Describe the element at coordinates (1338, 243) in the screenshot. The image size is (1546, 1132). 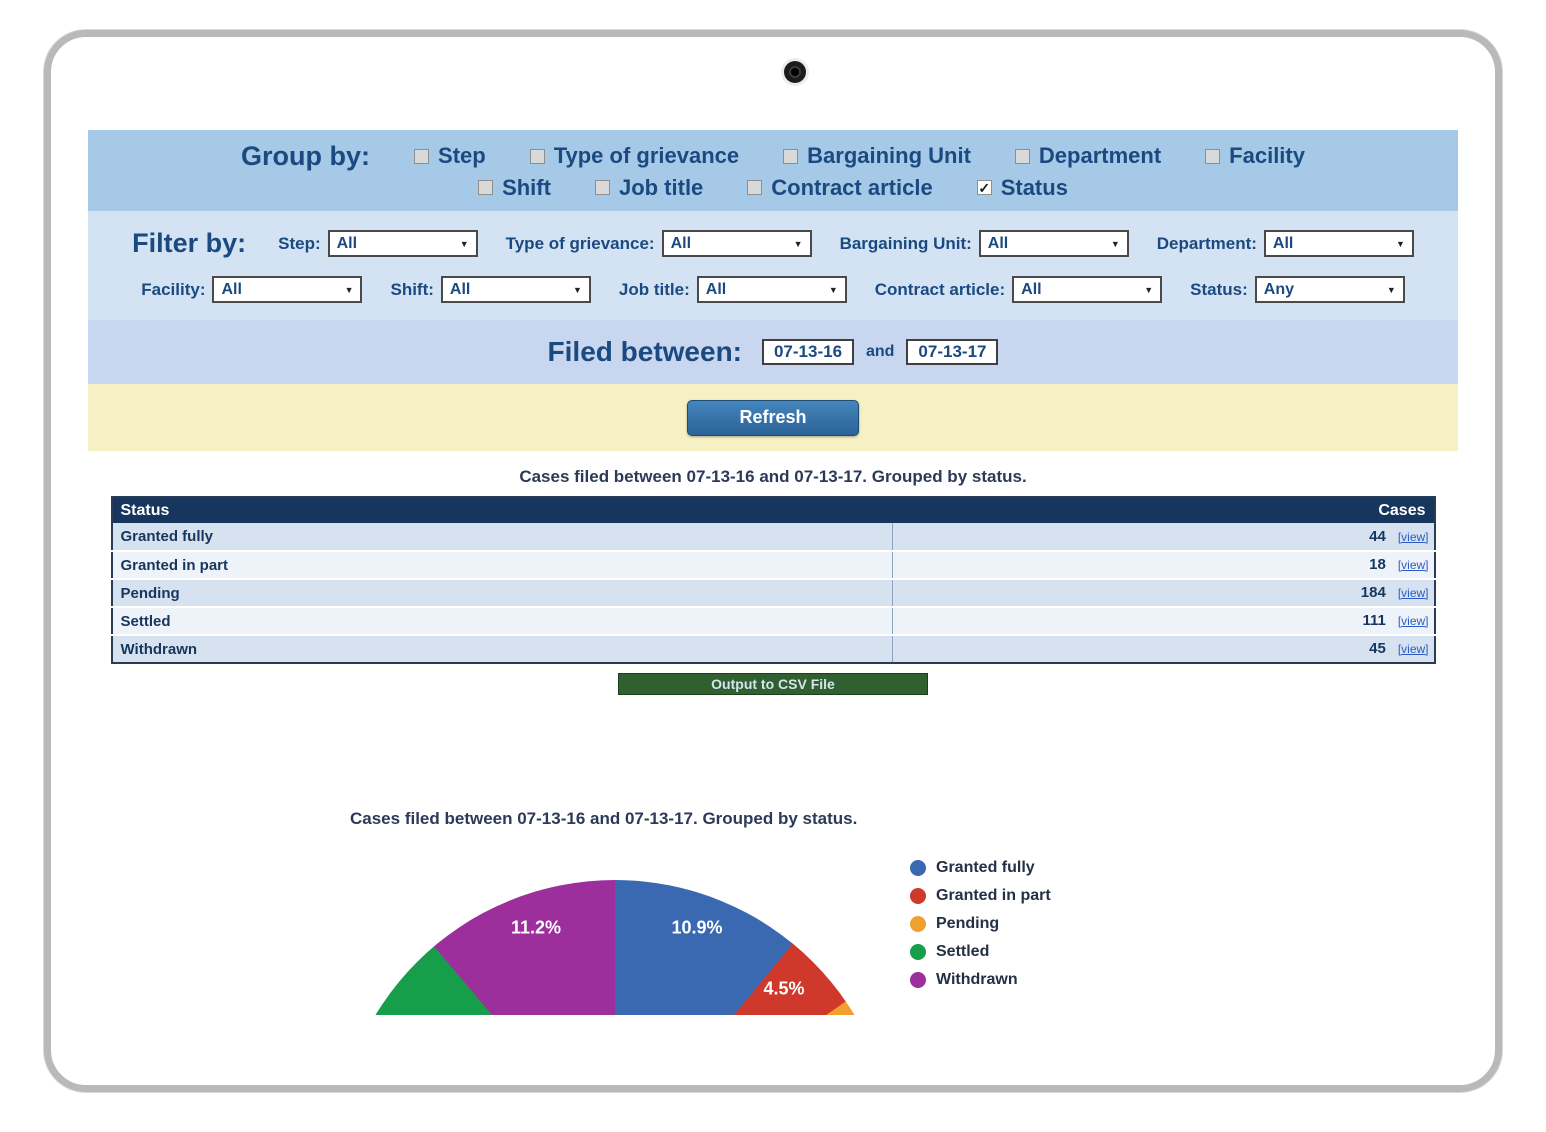
I see `department-select: All ▼` at that location.